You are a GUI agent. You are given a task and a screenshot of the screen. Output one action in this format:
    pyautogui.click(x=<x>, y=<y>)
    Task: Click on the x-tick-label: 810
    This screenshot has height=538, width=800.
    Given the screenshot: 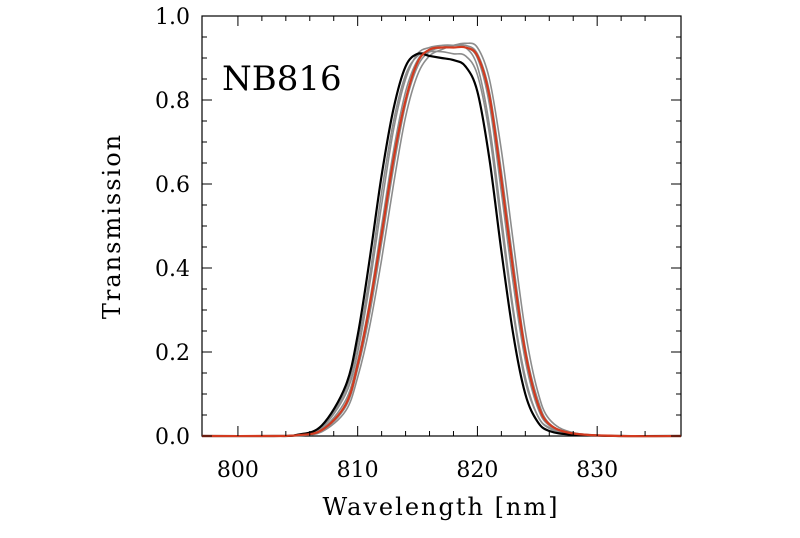 What is the action you would take?
    pyautogui.click(x=358, y=470)
    